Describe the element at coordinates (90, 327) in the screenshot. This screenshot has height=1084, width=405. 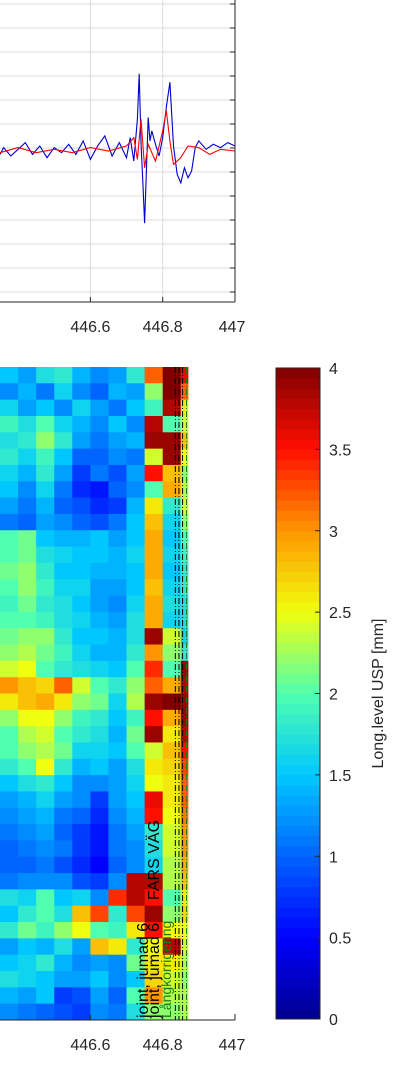
I see `top-x-tick-label: 446.6` at that location.